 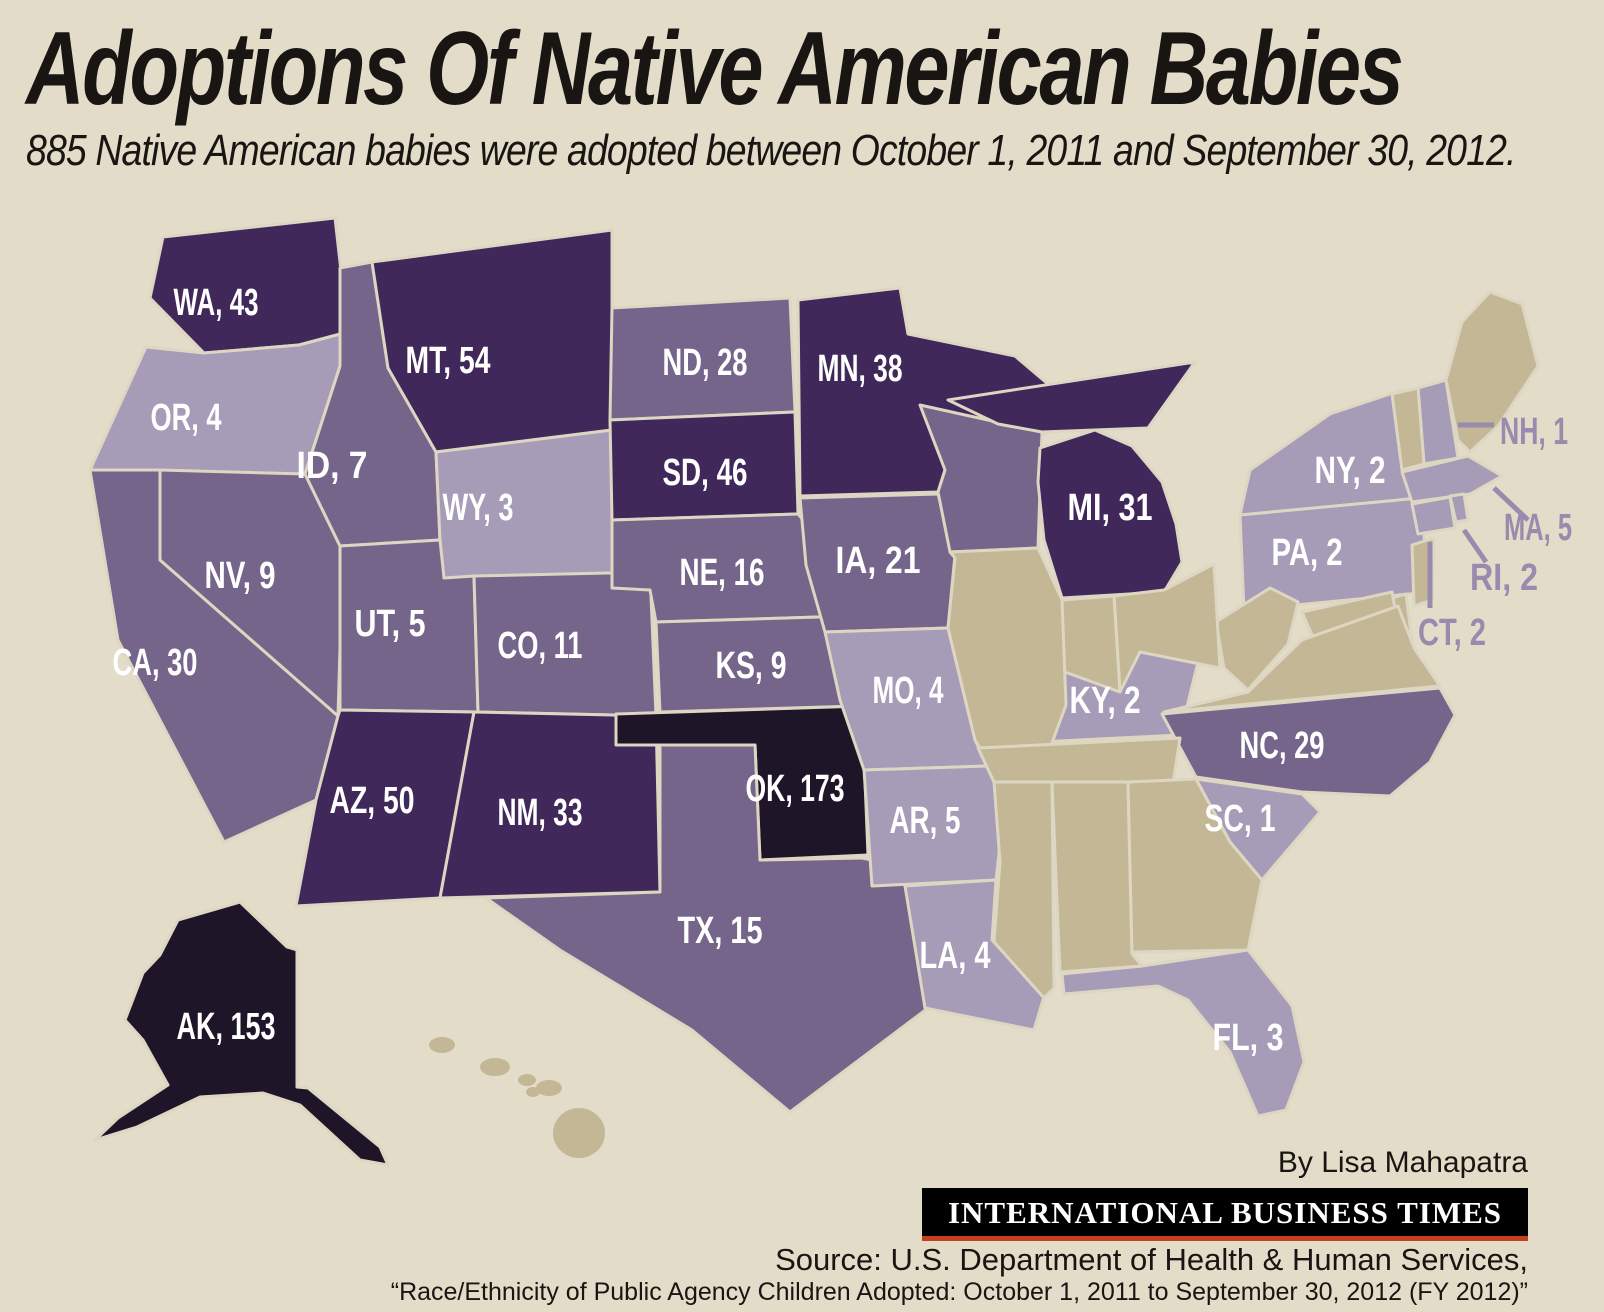 I want to click on byline: By Lisa Mahapatra, so click(x=1402, y=1162).